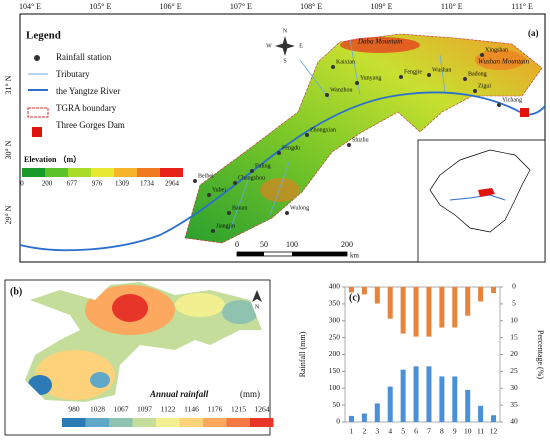 This screenshot has height=442, width=550. I want to click on y-tick-label: 100, so click(335, 387).